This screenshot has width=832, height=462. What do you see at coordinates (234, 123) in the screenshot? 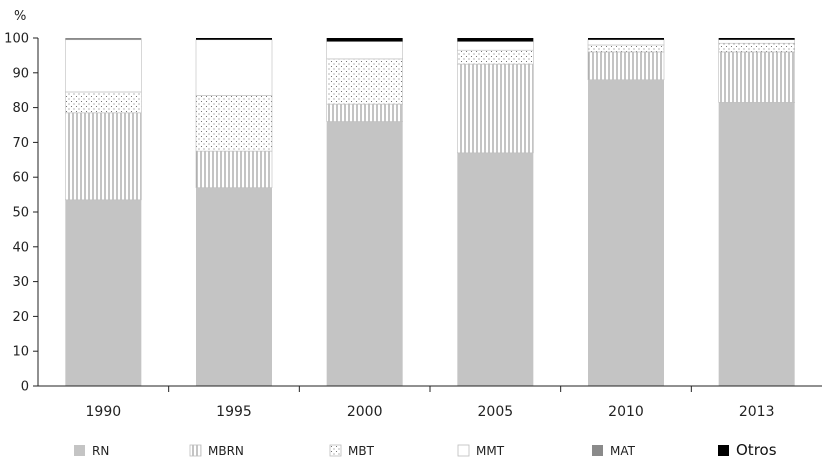
I see `bar-segment-mbt-1995` at bounding box center [234, 123].